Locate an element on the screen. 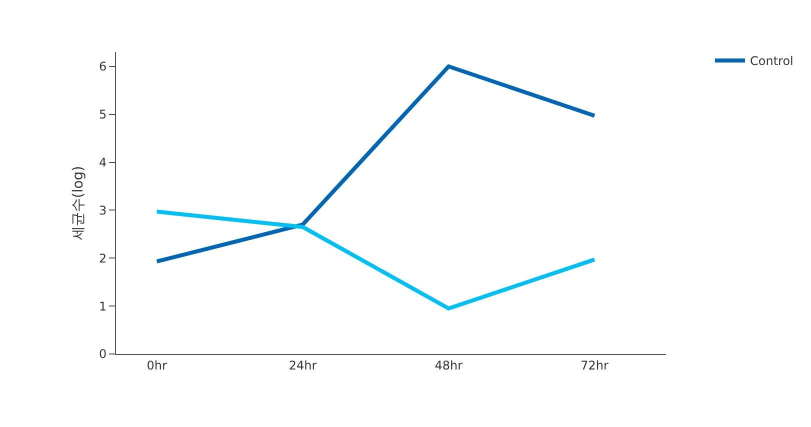 The height and width of the screenshot is (427, 811). y-tick-label: 6 is located at coordinates (102, 67).